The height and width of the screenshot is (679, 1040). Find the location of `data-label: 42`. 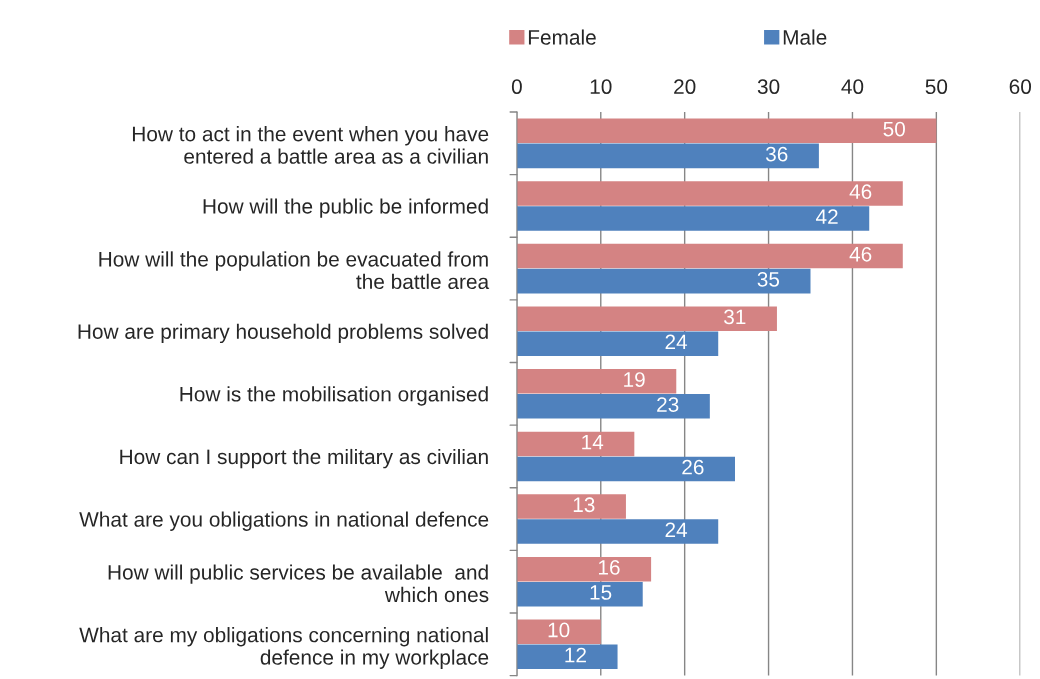

data-label: 42 is located at coordinates (826, 216).